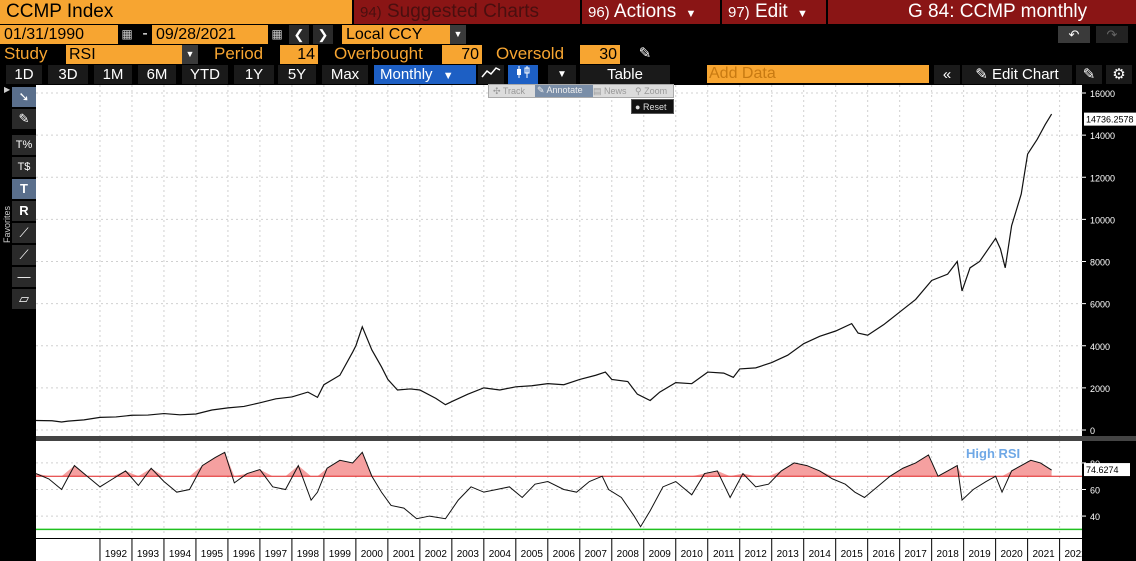 Image resolution: width=1136 pixels, height=561 pixels. What do you see at coordinates (458, 34) in the screenshot?
I see `currency-dropdown-icon: ▼` at bounding box center [458, 34].